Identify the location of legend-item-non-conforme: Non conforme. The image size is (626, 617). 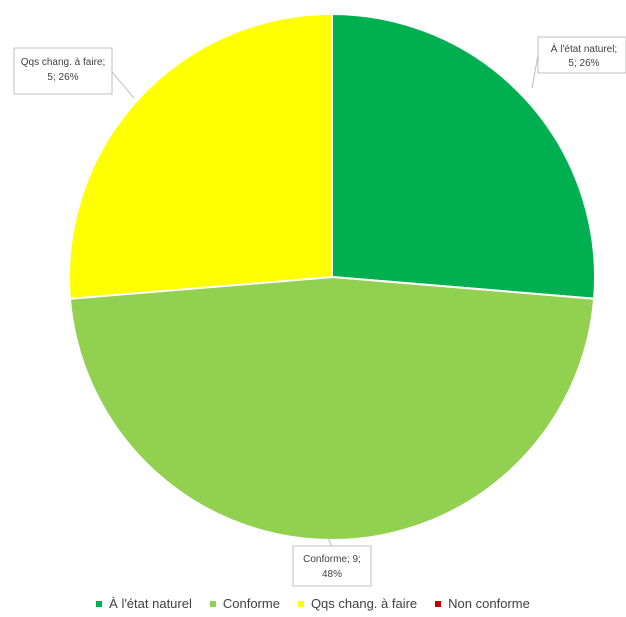
(482, 603).